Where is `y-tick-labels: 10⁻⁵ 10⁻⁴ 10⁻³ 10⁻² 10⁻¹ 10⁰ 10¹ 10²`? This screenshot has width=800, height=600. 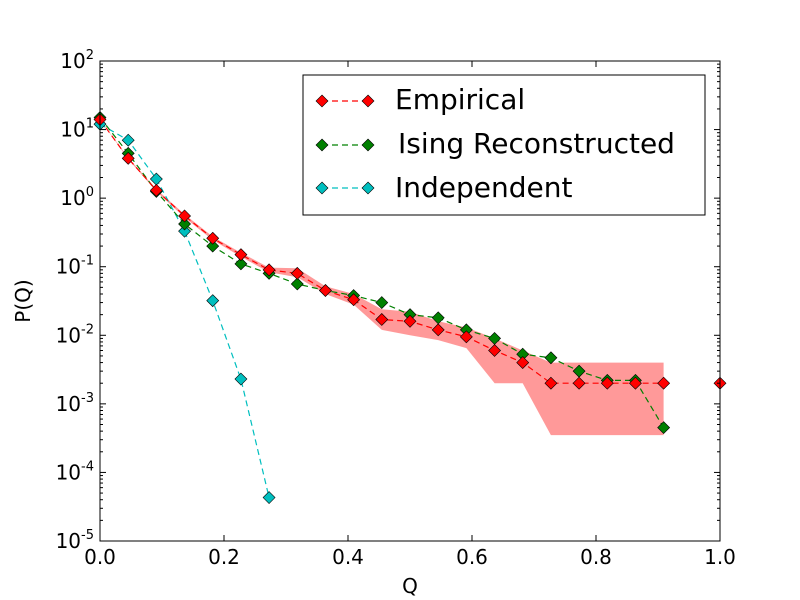
y-tick-labels: 10⁻⁵ 10⁻⁴ 10⁻³ 10⁻² 10⁻¹ 10⁰ 10¹ 10² is located at coordinates (75, 300).